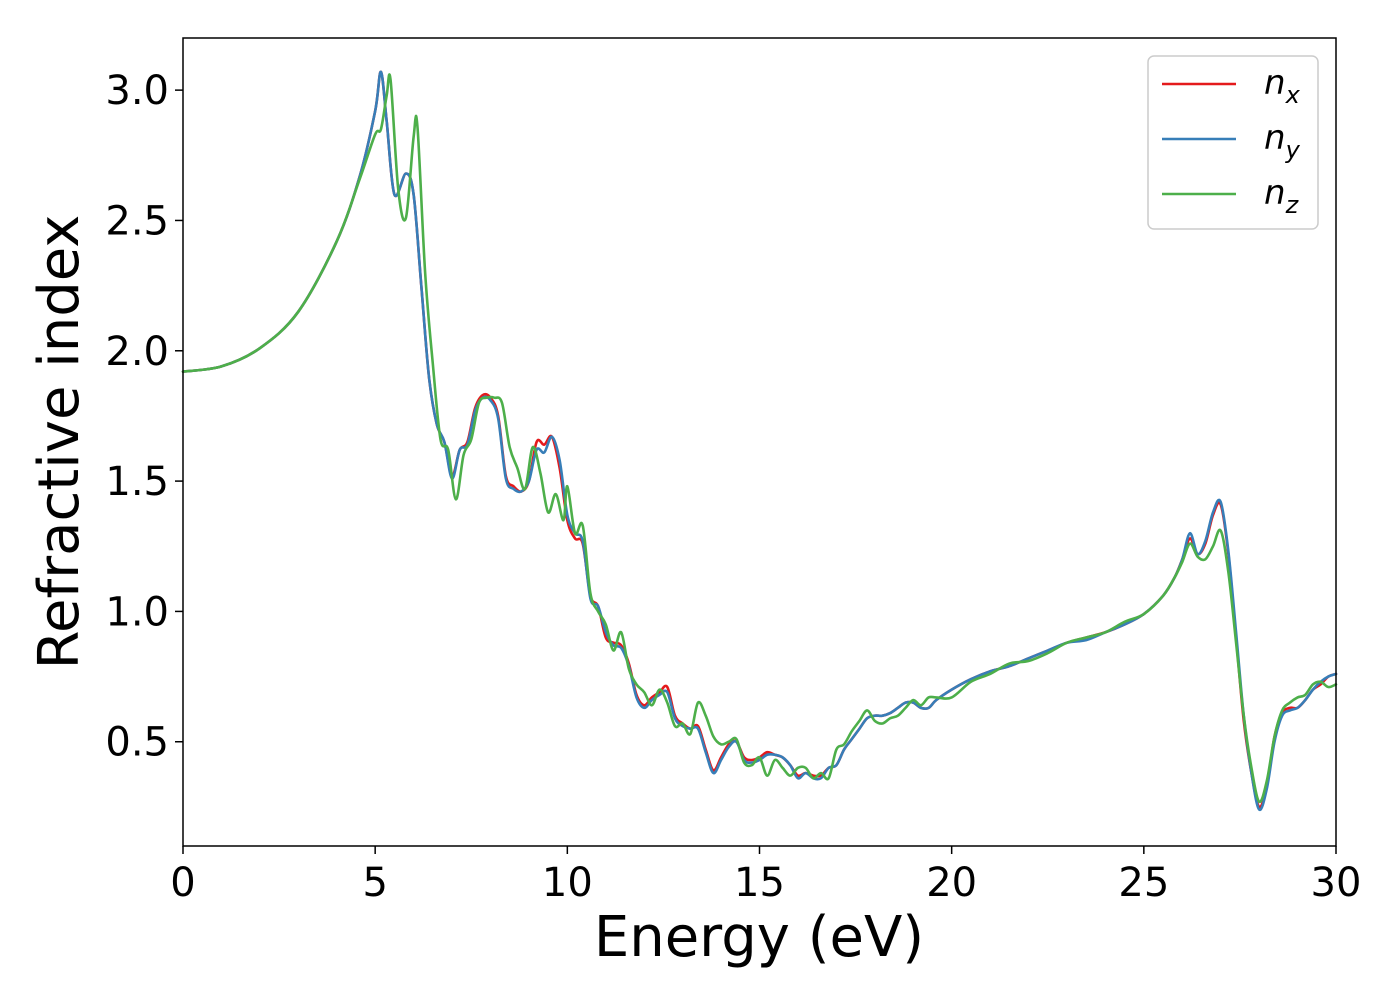  I want to click on legend-label-x: nx, so click(1282, 86).